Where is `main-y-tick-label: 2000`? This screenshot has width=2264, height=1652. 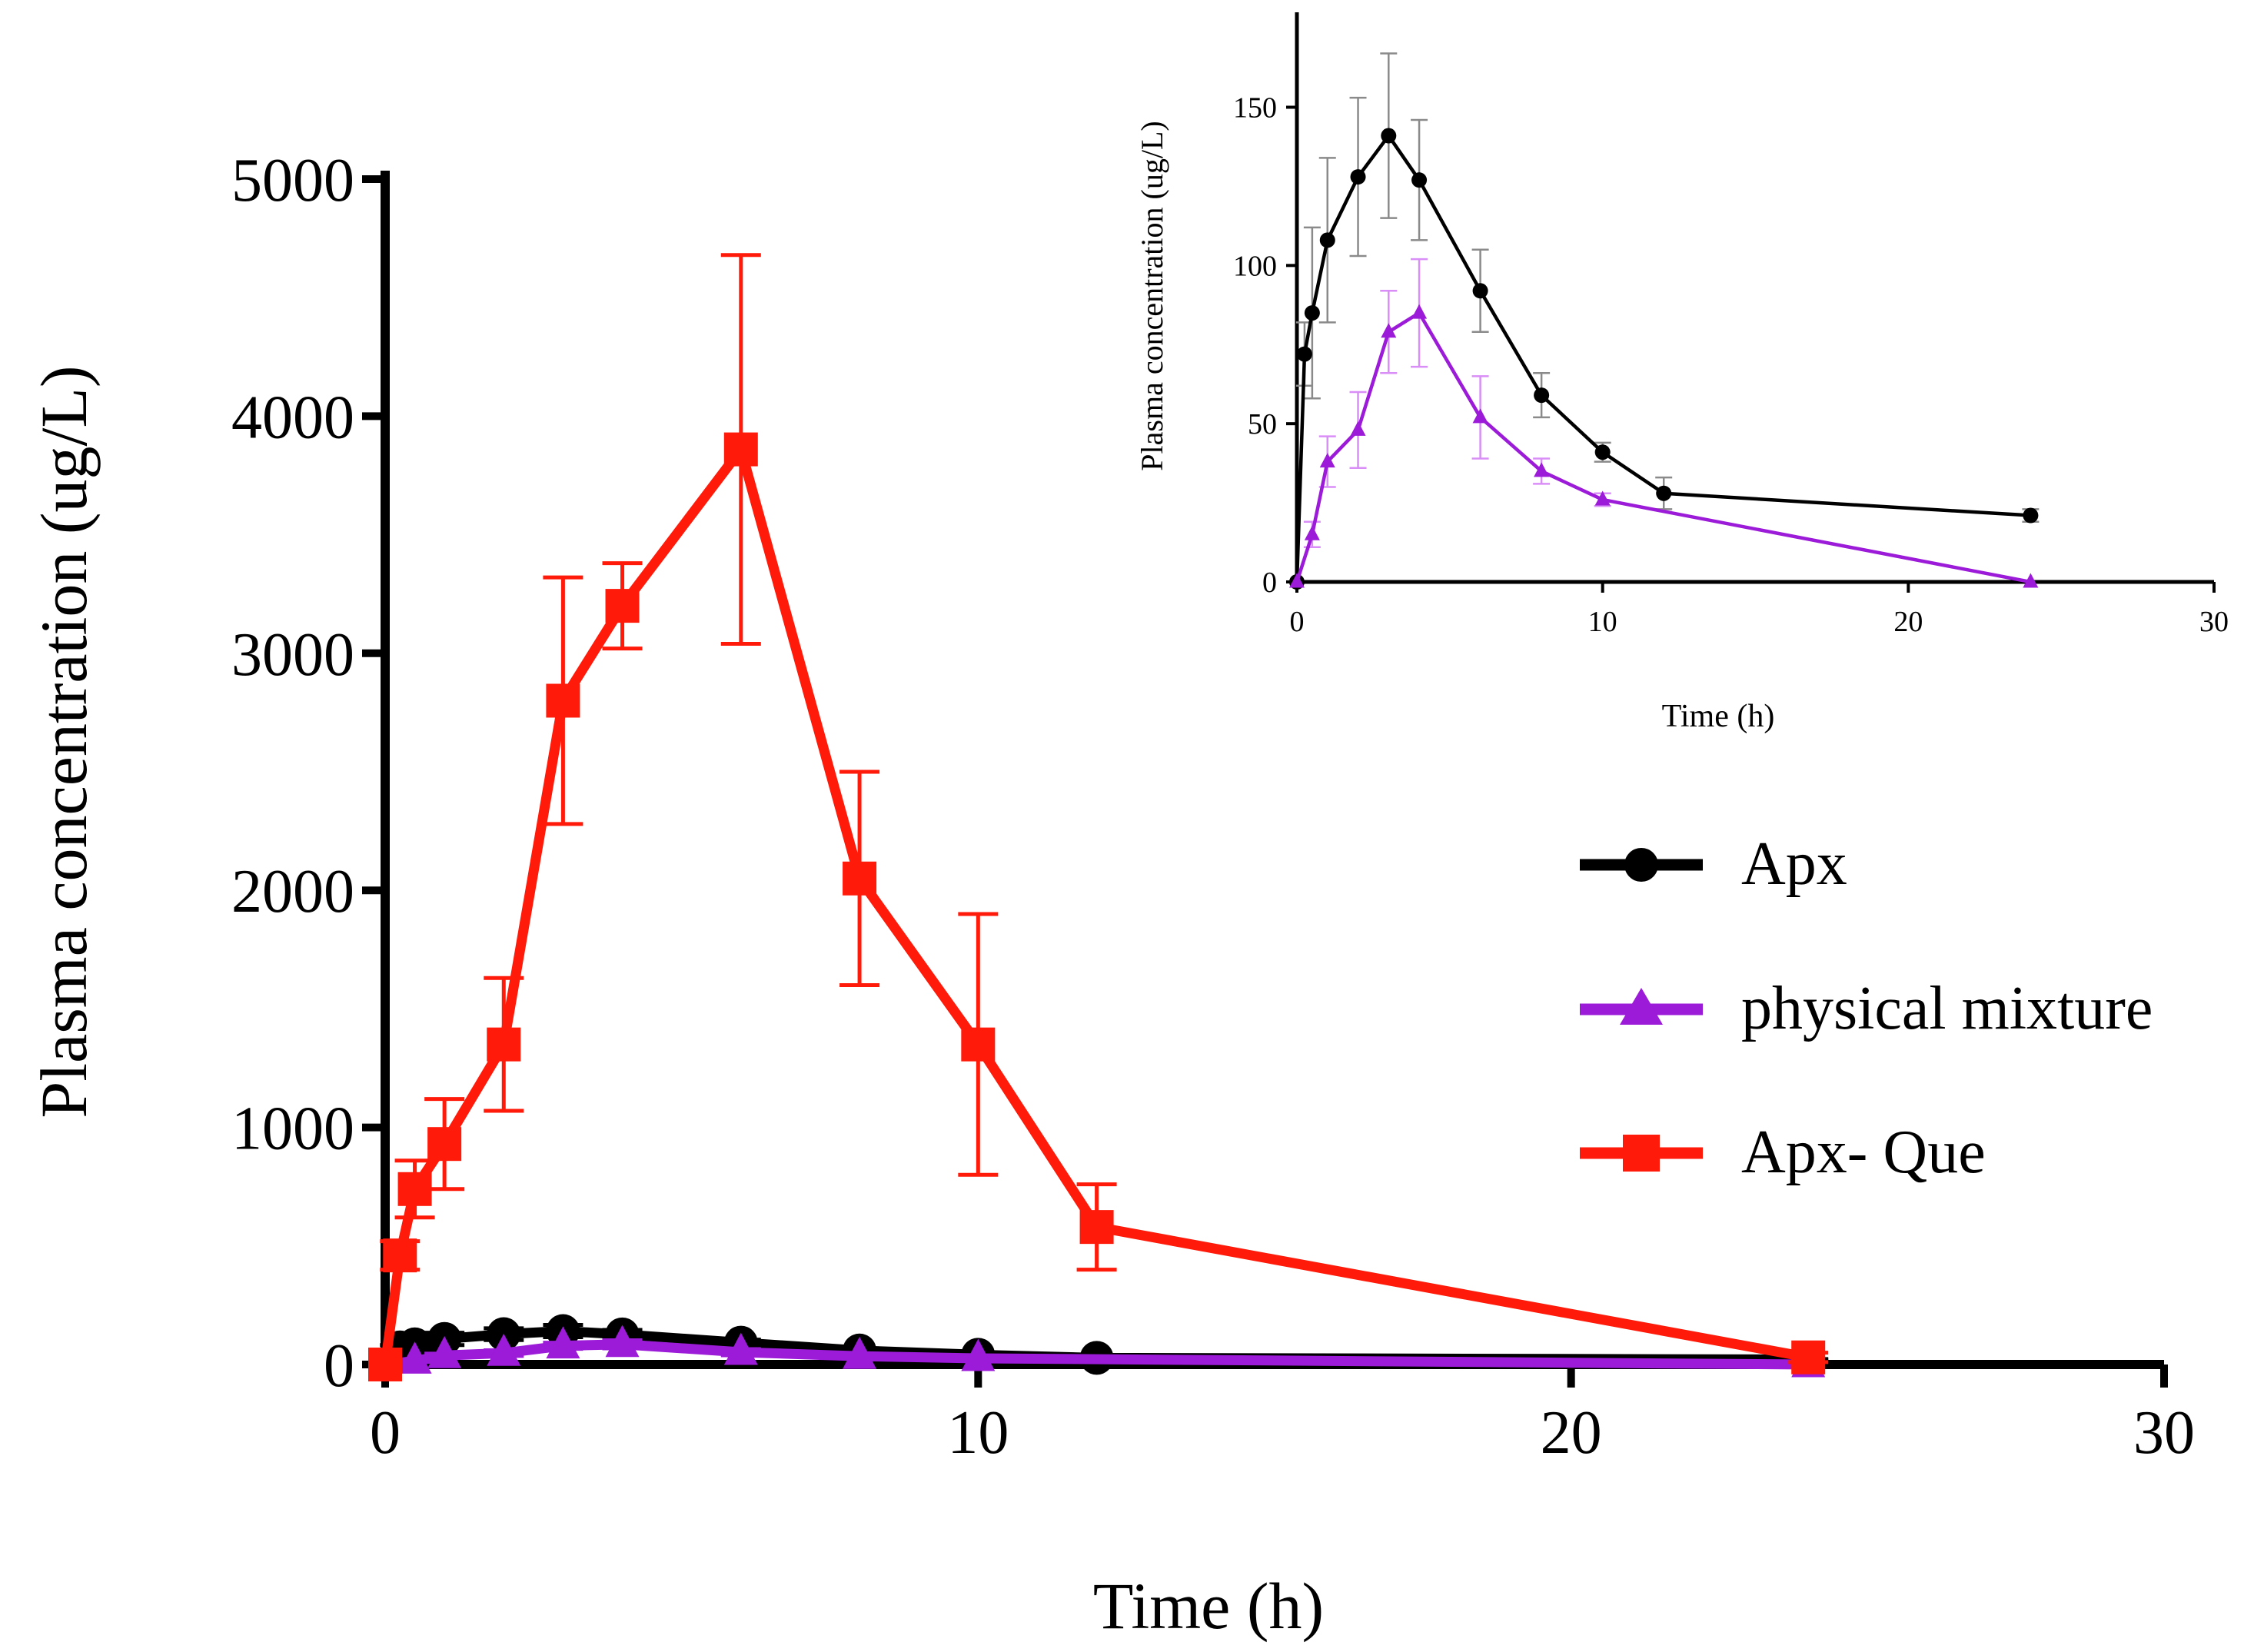 main-y-tick-label: 2000 is located at coordinates (292, 892).